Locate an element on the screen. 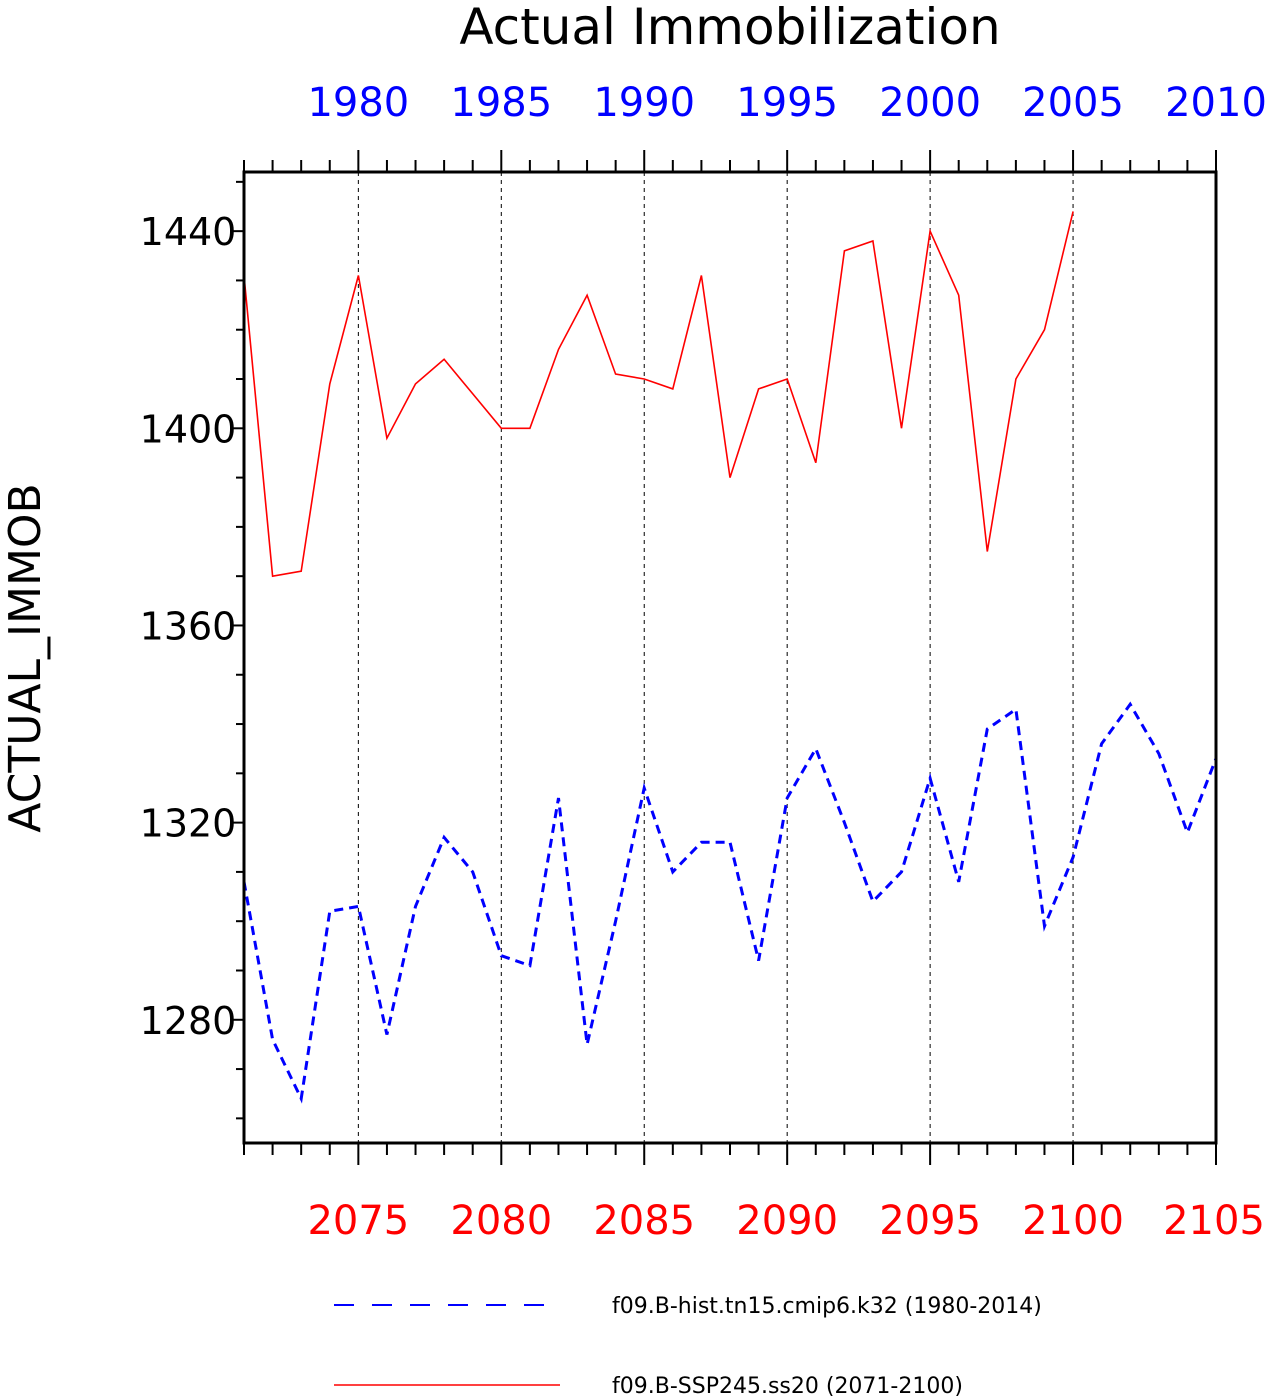 Image resolution: width=1274 pixels, height=1400 pixels. top-x-tick-label: 1990 is located at coordinates (644, 103).